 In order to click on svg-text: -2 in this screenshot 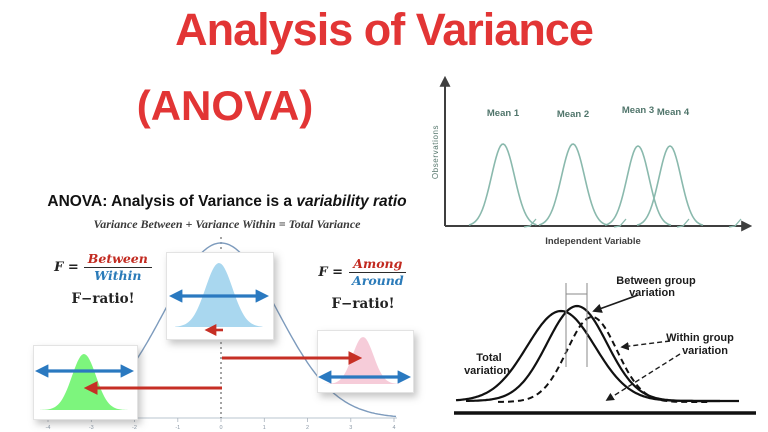, I will do `click(134, 428)`.